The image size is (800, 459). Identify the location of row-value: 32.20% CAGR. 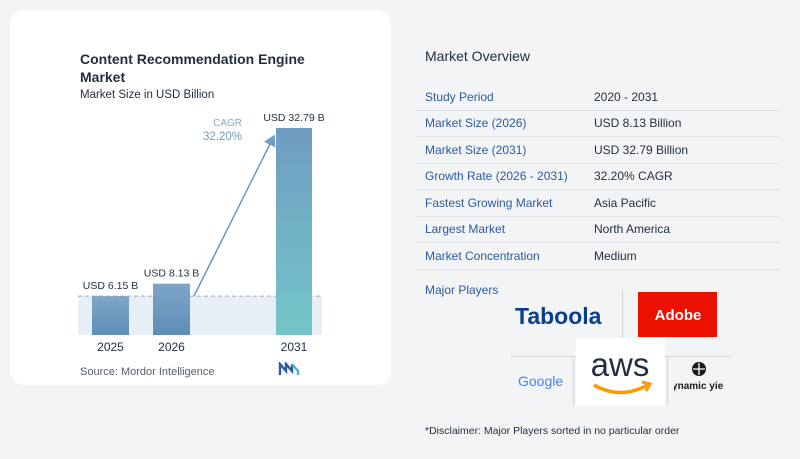
(682, 176).